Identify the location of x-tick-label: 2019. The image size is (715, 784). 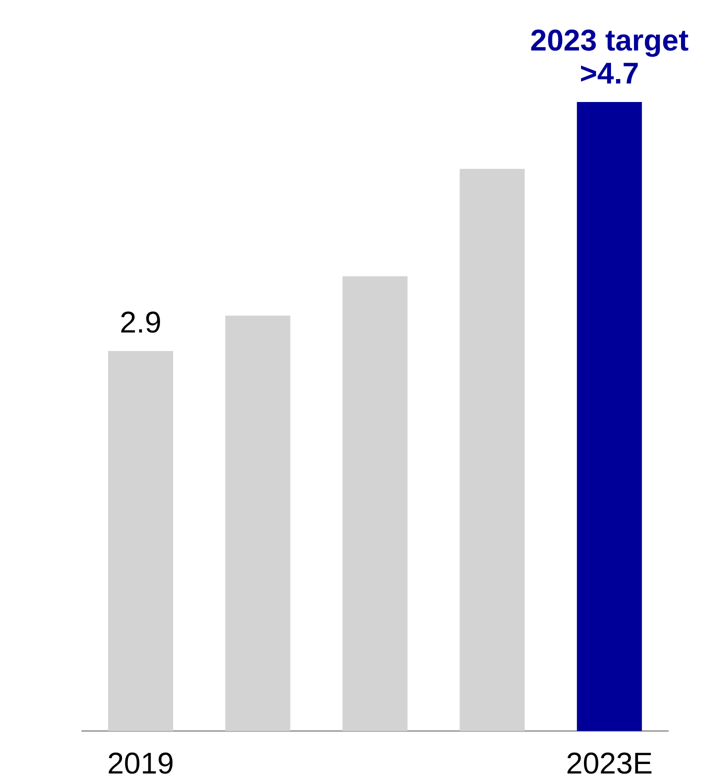
(140, 764).